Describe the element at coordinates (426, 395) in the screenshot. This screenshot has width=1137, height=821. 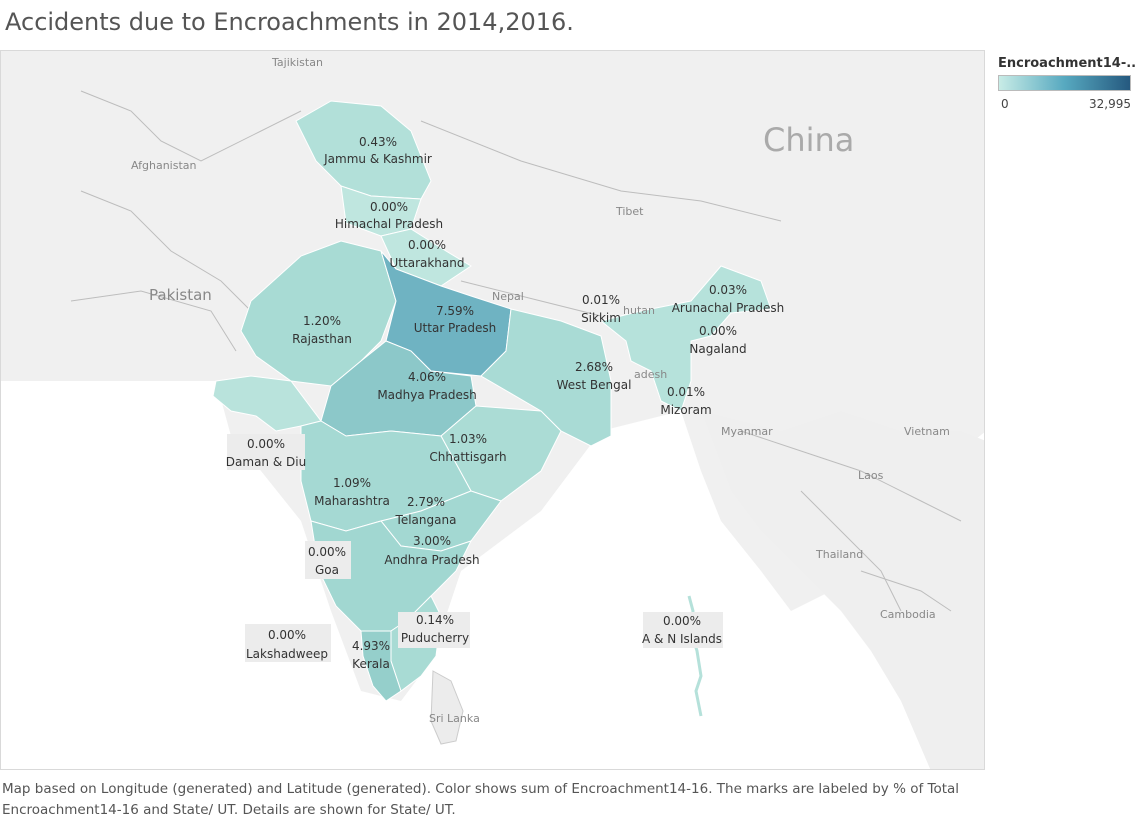
I see `name-madhya-pradesh: Madhya Pradesh` at that location.